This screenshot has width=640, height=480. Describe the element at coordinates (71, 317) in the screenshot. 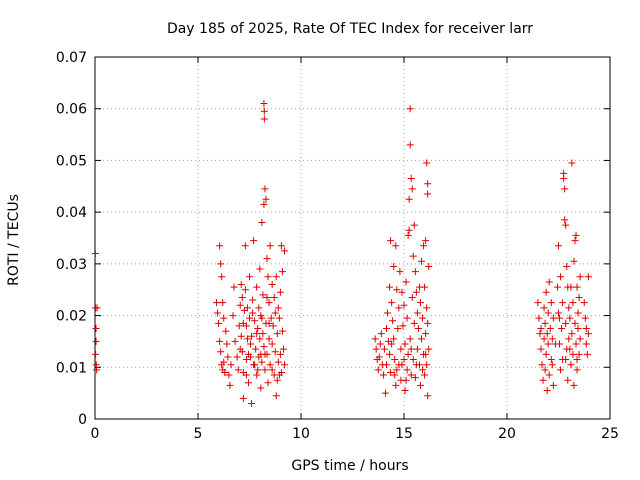

I see `y-tick-label: 0.02` at that location.